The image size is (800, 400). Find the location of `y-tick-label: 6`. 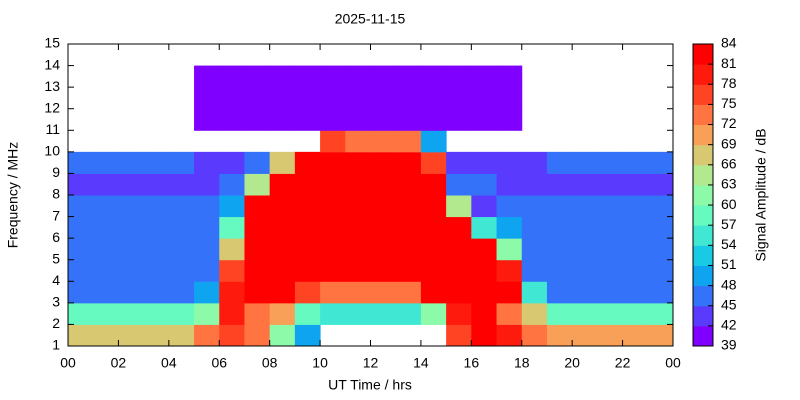

y-tick-label: 6 is located at coordinates (56, 237).